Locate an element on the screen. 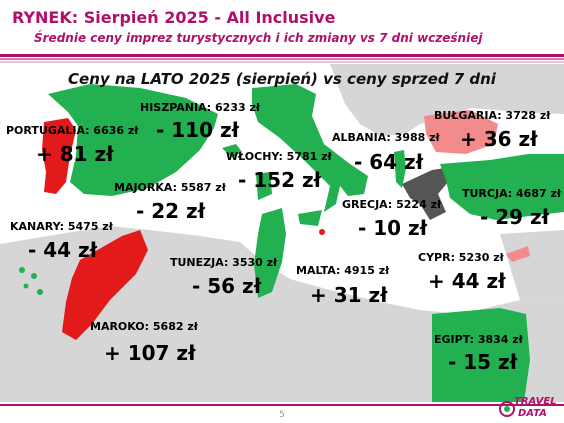 The image size is (564, 423). albania-shape is located at coordinates (400, 169).